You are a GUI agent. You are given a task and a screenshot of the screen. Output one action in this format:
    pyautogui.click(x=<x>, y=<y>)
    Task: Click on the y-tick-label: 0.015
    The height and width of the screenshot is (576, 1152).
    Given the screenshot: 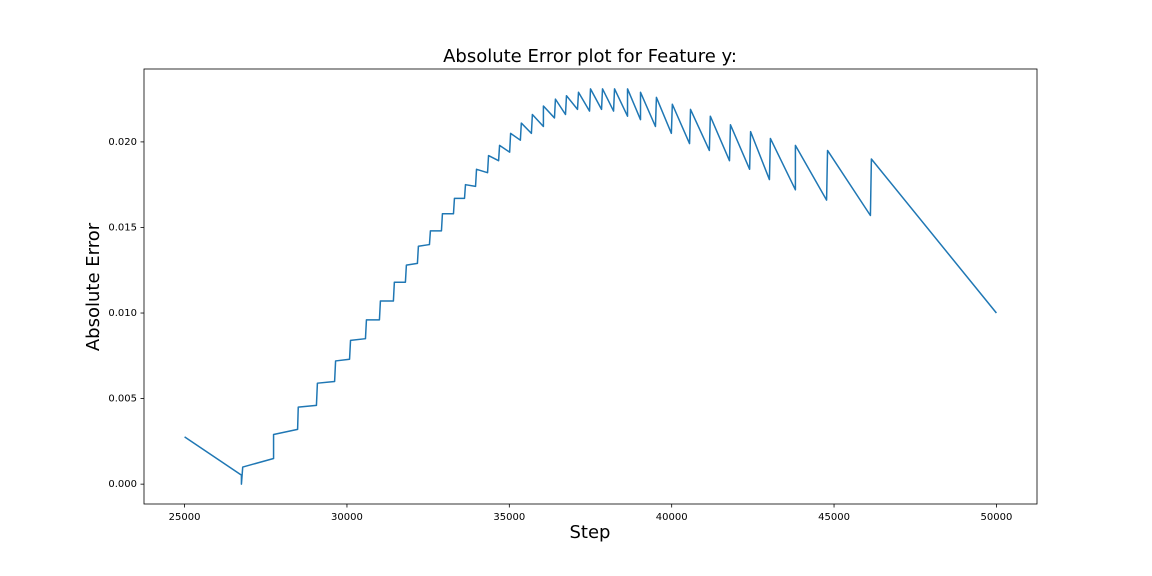 What is the action you would take?
    pyautogui.click(x=122, y=227)
    